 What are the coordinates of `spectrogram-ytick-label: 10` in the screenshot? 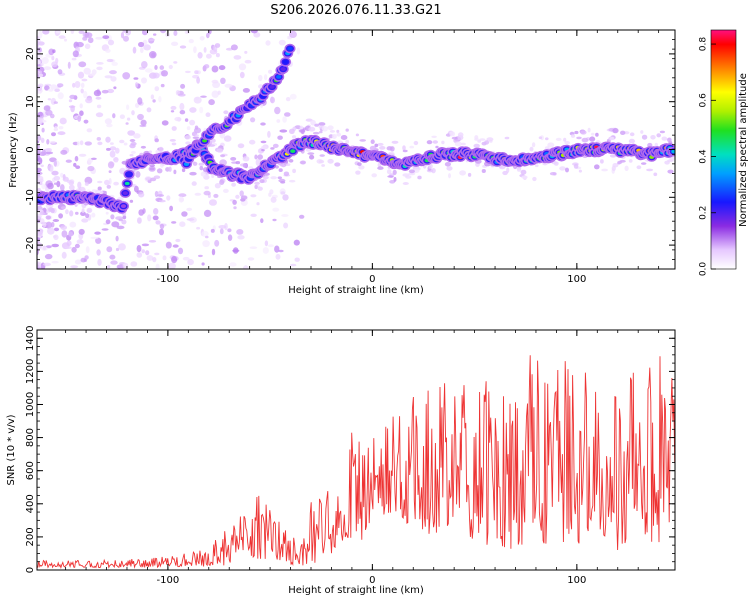 It's located at (30, 101).